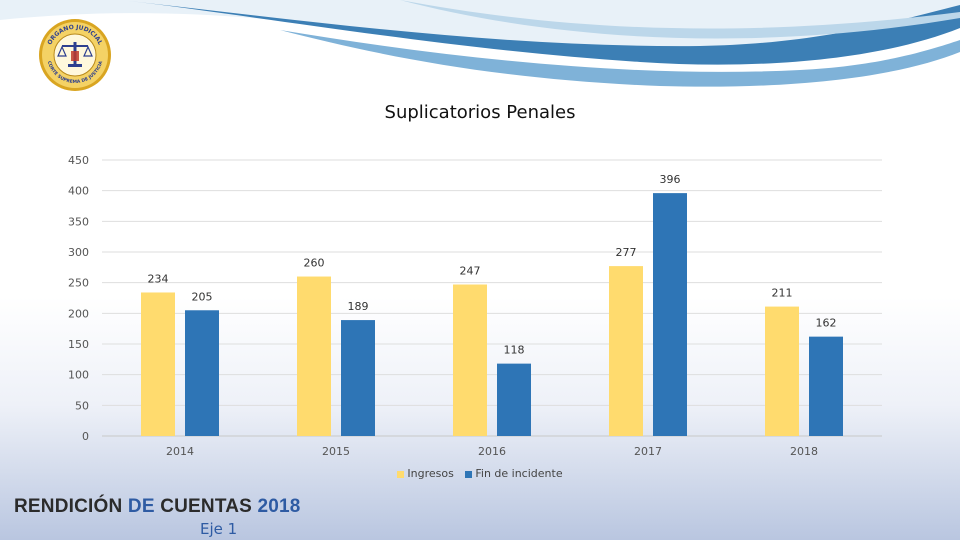  What do you see at coordinates (78, 160) in the screenshot?
I see `y-tick-label: 450` at bounding box center [78, 160].